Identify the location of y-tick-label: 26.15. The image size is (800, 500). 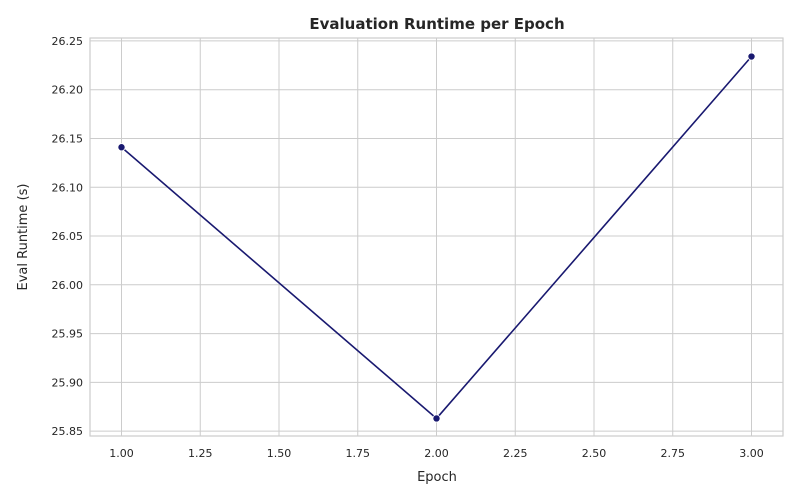
(68, 138).